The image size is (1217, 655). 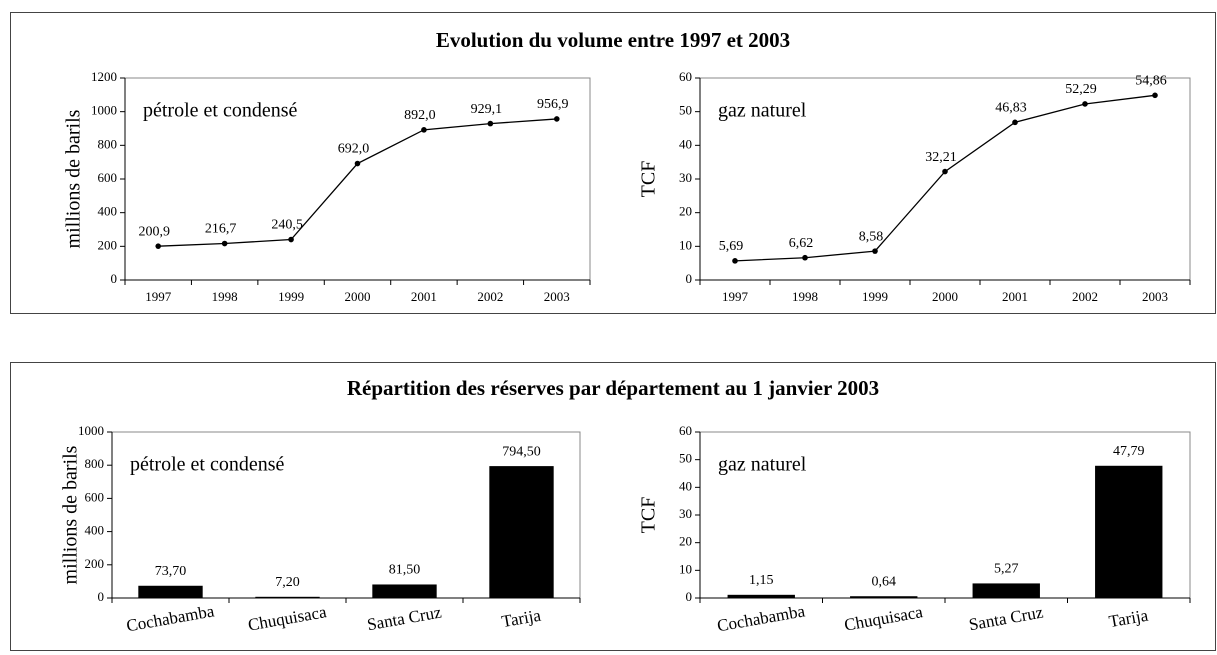 What do you see at coordinates (553, 104) in the screenshot?
I see `data-label: 956,9` at bounding box center [553, 104].